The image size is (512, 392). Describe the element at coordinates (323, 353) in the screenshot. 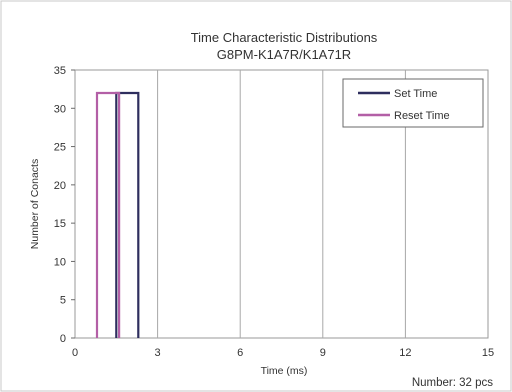

I see `x-tick-label: 9` at that location.